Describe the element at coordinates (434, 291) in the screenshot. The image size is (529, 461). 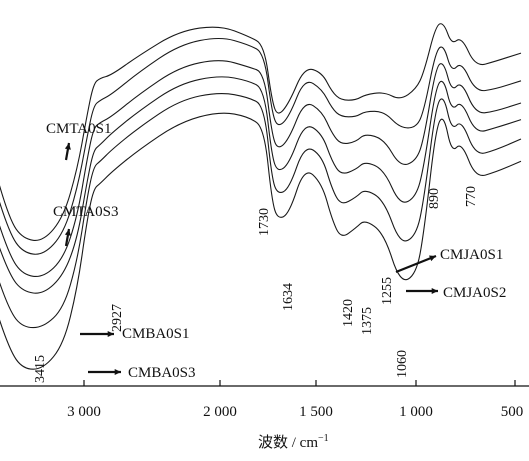
I see `arrow-cmja0s2-head` at that location.